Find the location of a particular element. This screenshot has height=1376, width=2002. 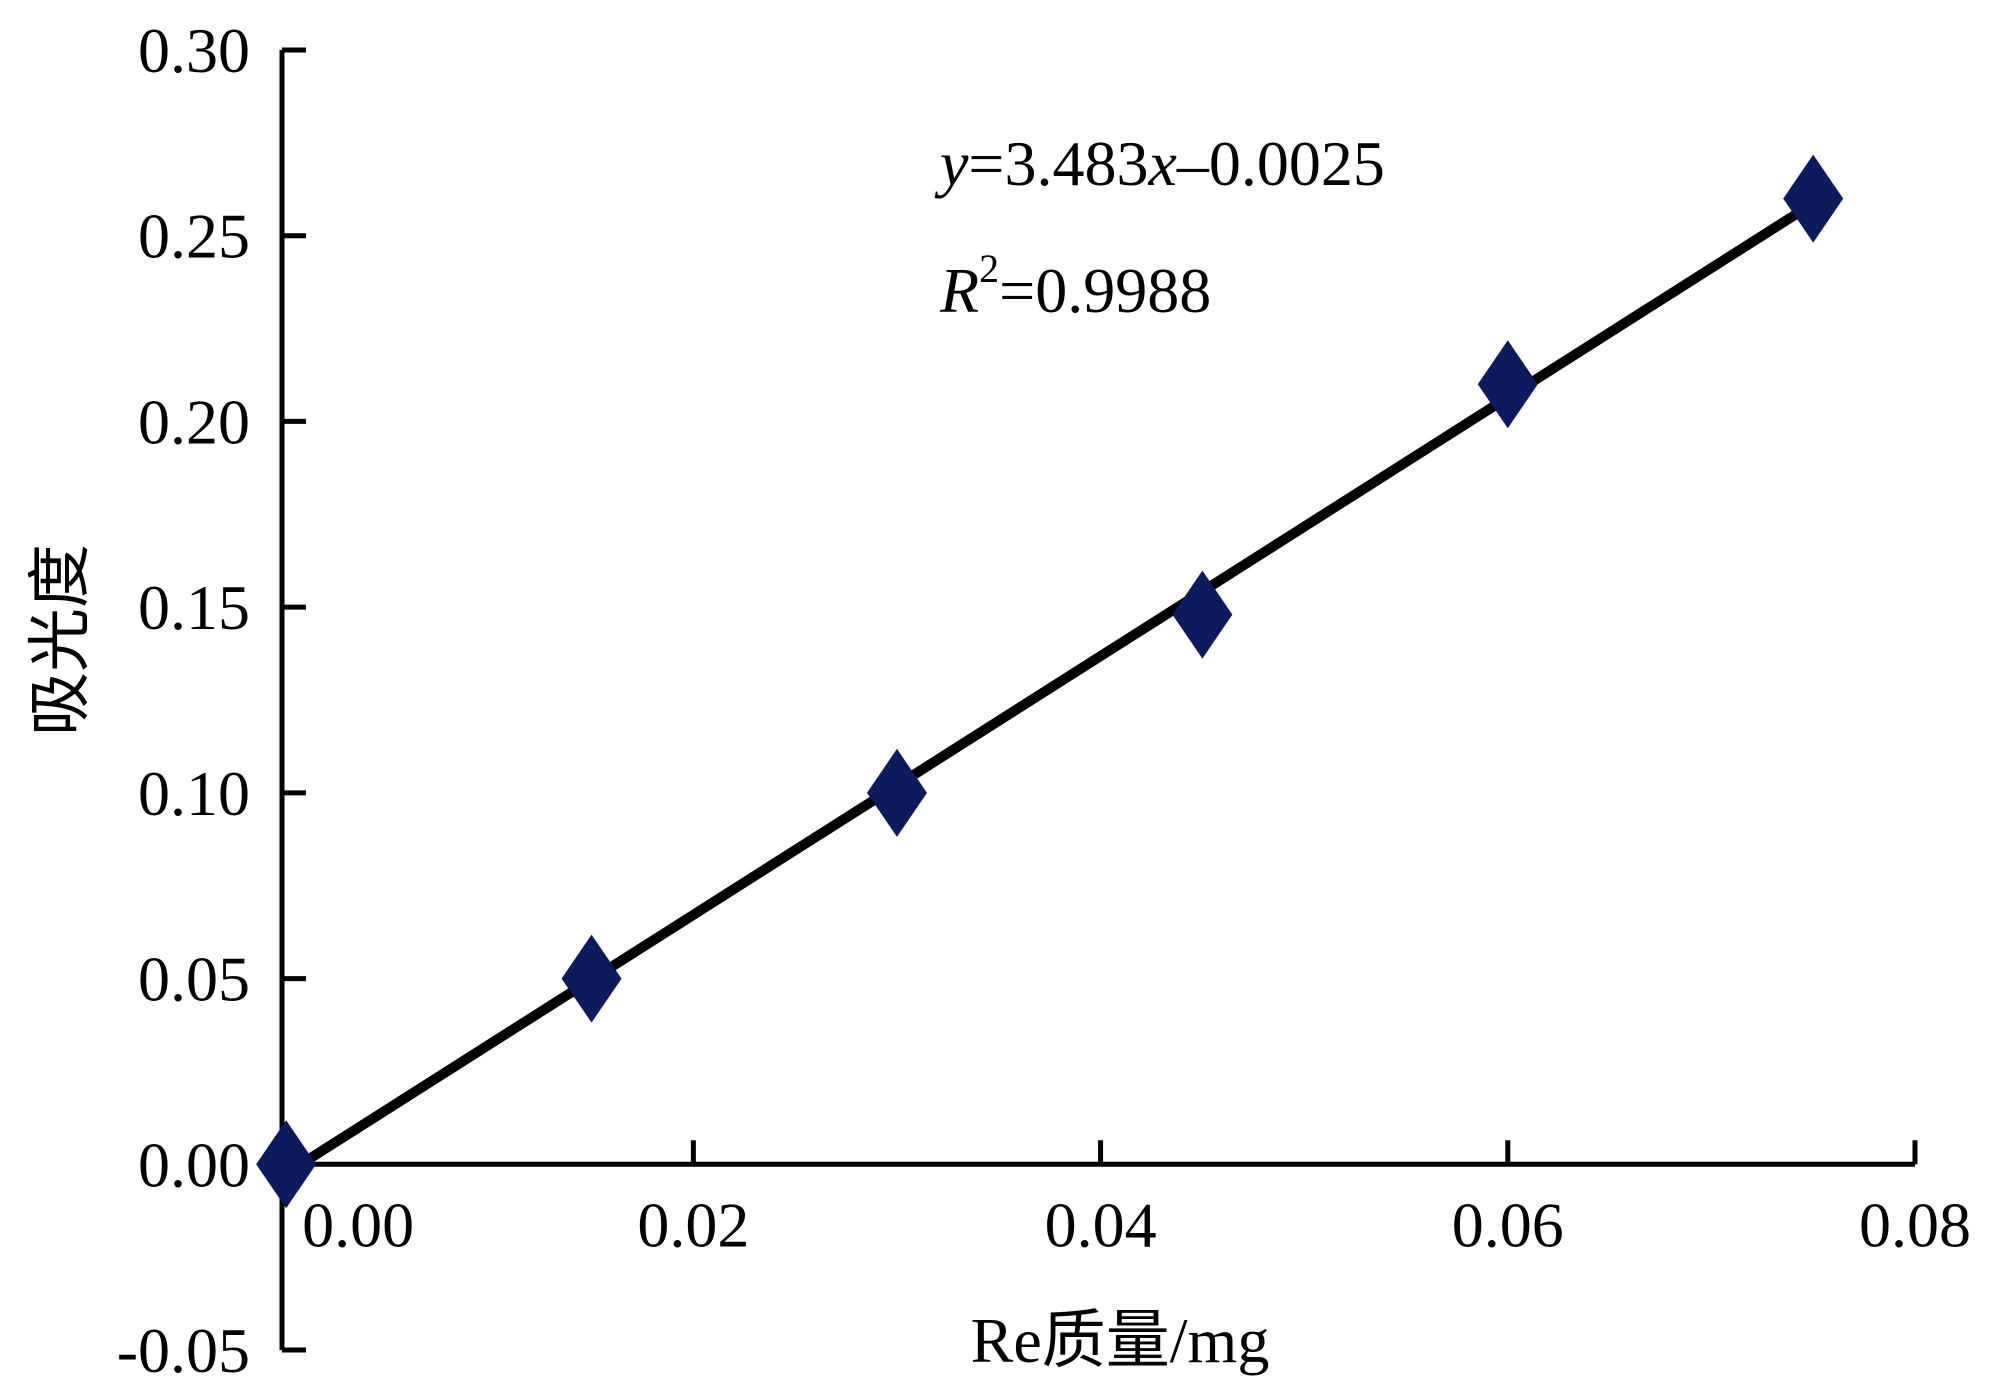

regression-equation: y=3.483x–0.0025 is located at coordinates (1159, 163).